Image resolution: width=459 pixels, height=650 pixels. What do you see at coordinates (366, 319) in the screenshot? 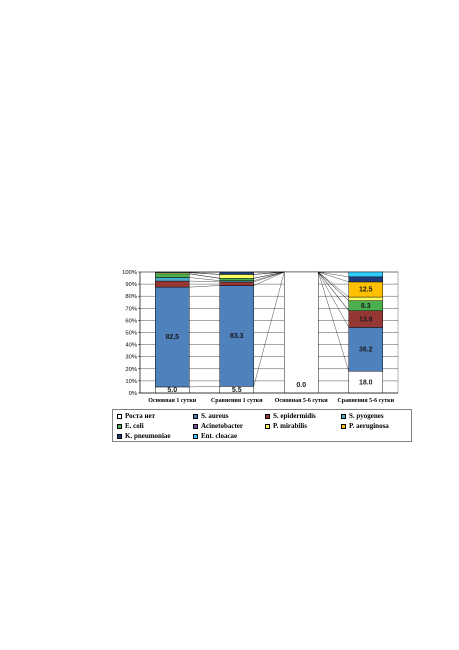
I see `data-label: 13.8` at bounding box center [366, 319].